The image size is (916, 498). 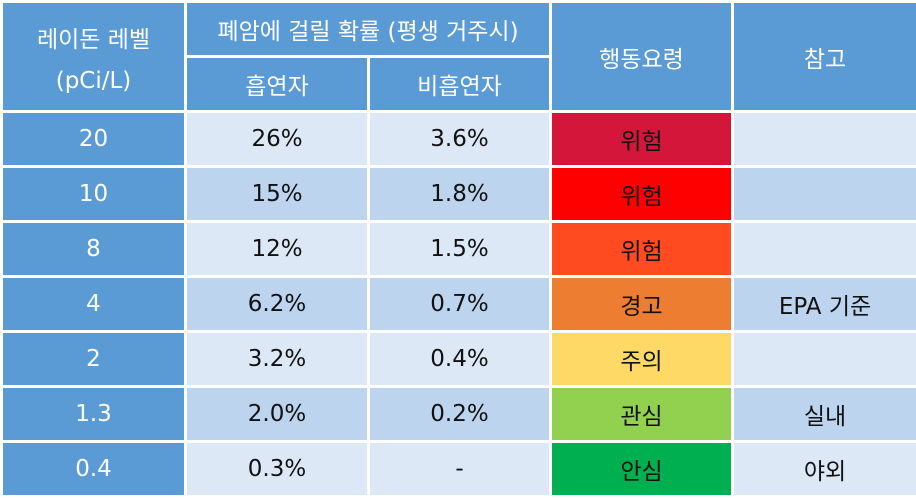 What do you see at coordinates (93, 304) in the screenshot?
I see `radon-level-cell: 4` at bounding box center [93, 304].